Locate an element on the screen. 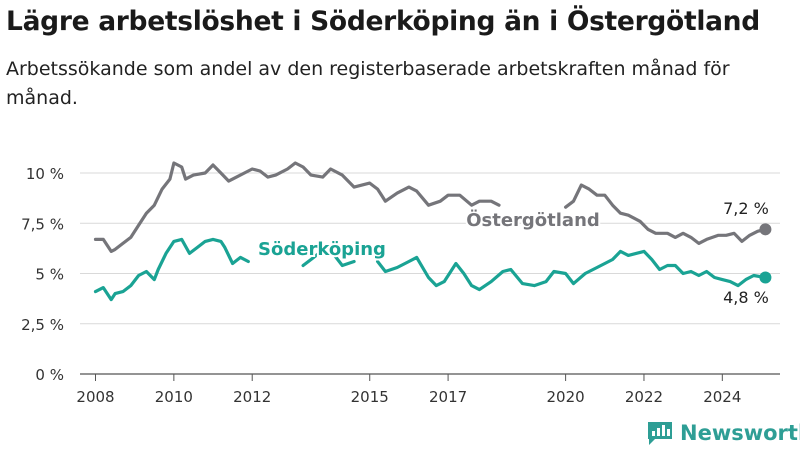 Image resolution: width=800 pixels, height=450 pixels. y-tick-label: 10 % is located at coordinates (45, 174).